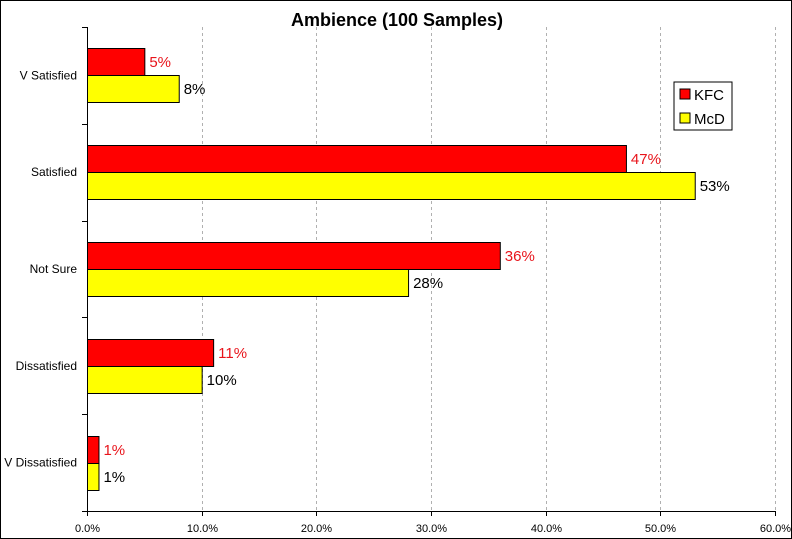 This screenshot has width=792, height=539. What do you see at coordinates (775, 529) in the screenshot?
I see `x-tick-label: 60.0%` at bounding box center [775, 529].